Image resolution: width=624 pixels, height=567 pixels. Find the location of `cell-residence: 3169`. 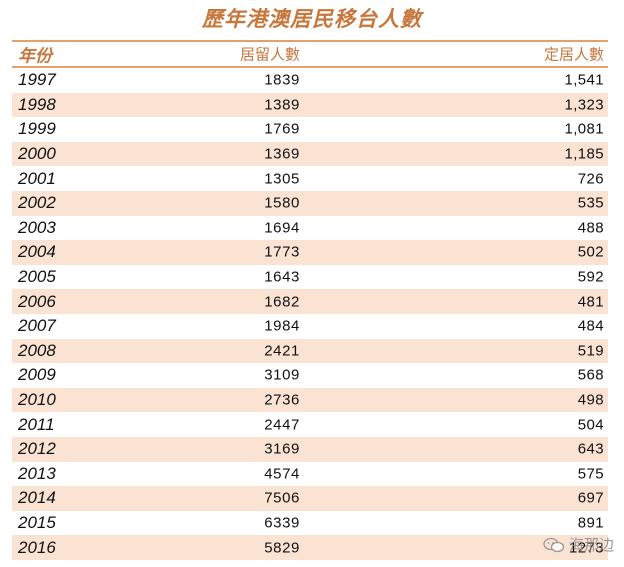

cell-residence: 3169 is located at coordinates (282, 449).